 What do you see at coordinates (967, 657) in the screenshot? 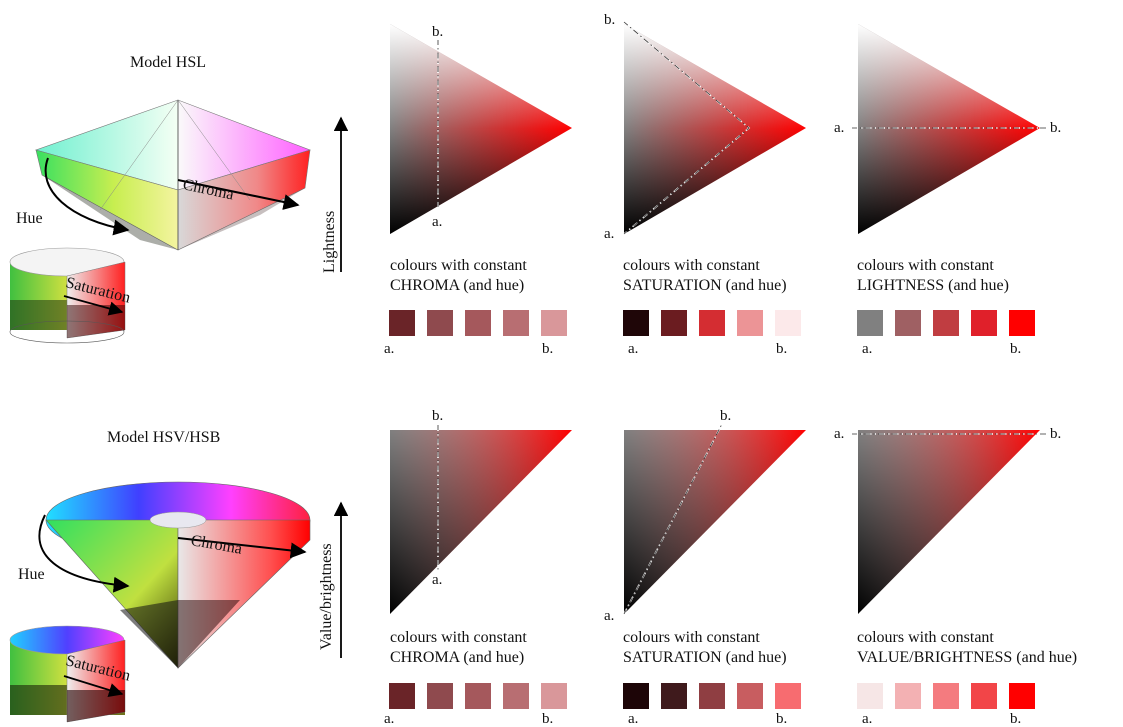
I see `panel-caption-line2: VALUE/BRIGHTNESS (and hue)` at bounding box center [967, 657].